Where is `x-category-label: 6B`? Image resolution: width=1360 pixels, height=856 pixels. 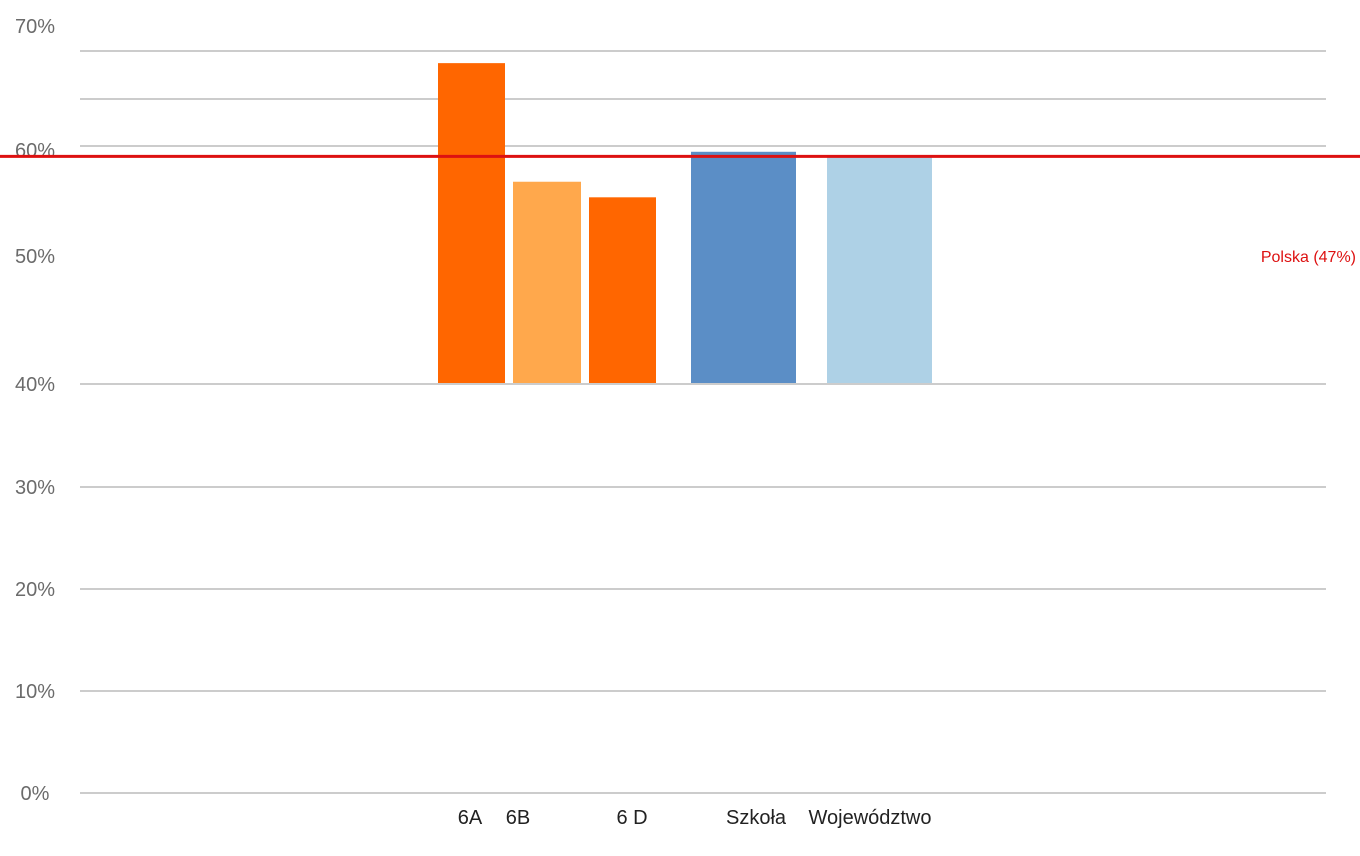
x-category-label: 6B is located at coordinates (518, 818).